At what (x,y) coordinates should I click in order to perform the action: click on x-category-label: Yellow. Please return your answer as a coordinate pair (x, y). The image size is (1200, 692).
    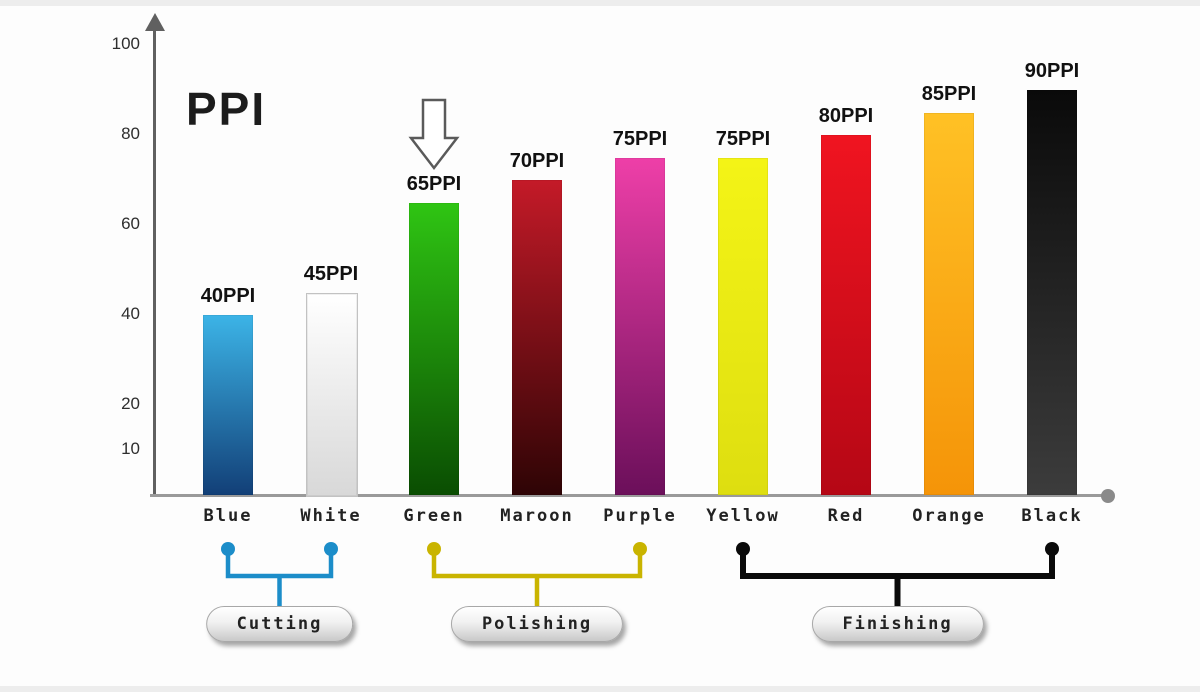
    Looking at the image, I should click on (743, 516).